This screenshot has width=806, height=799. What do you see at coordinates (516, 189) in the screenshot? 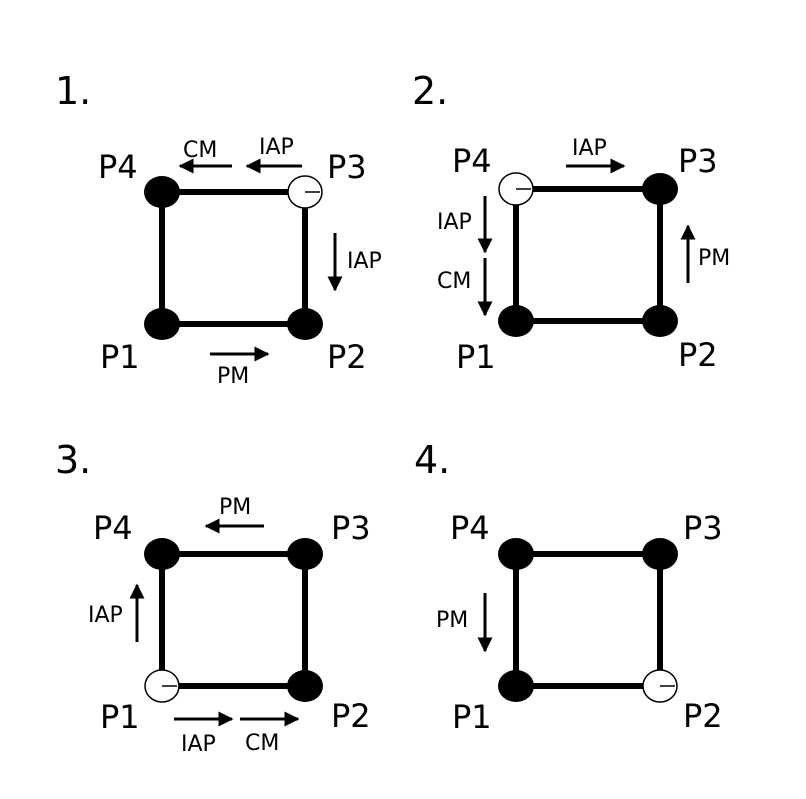
I see `open-corner-node-p4` at bounding box center [516, 189].